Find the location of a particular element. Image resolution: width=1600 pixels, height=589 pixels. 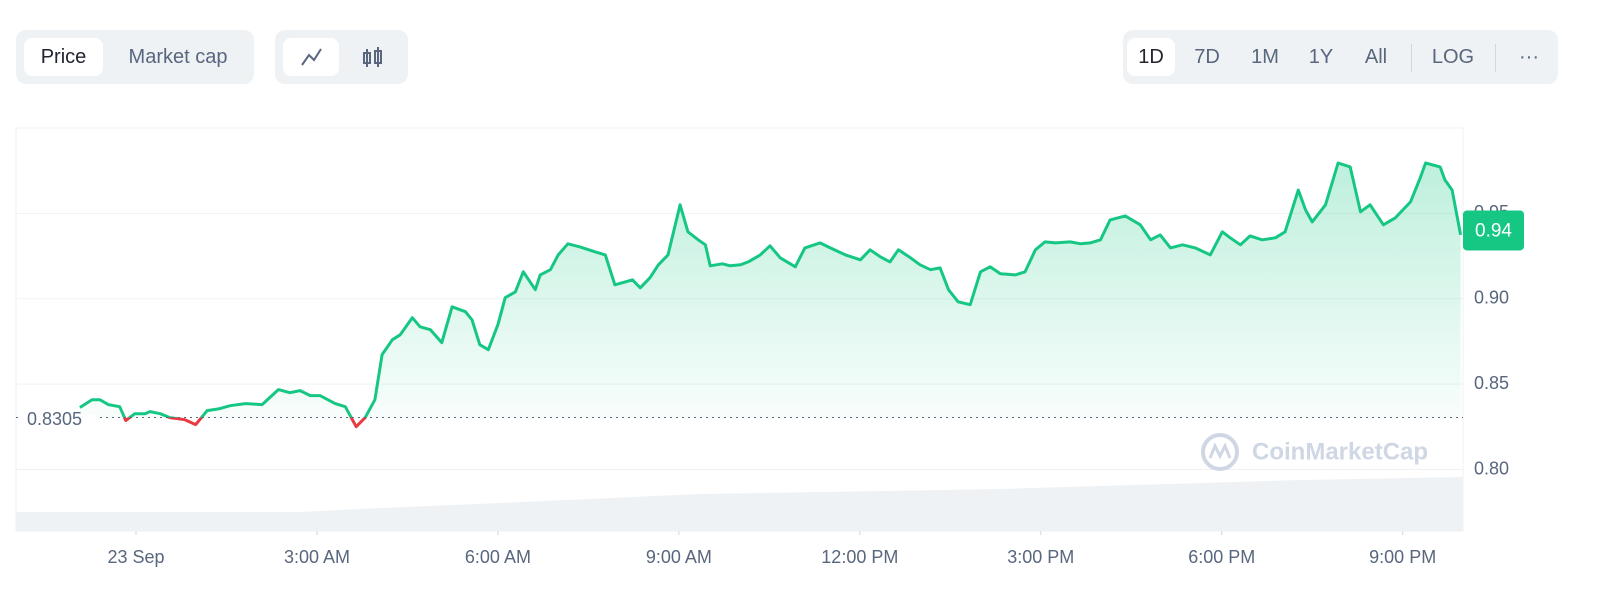

price-badge-label: 0.94 is located at coordinates (1493, 230).